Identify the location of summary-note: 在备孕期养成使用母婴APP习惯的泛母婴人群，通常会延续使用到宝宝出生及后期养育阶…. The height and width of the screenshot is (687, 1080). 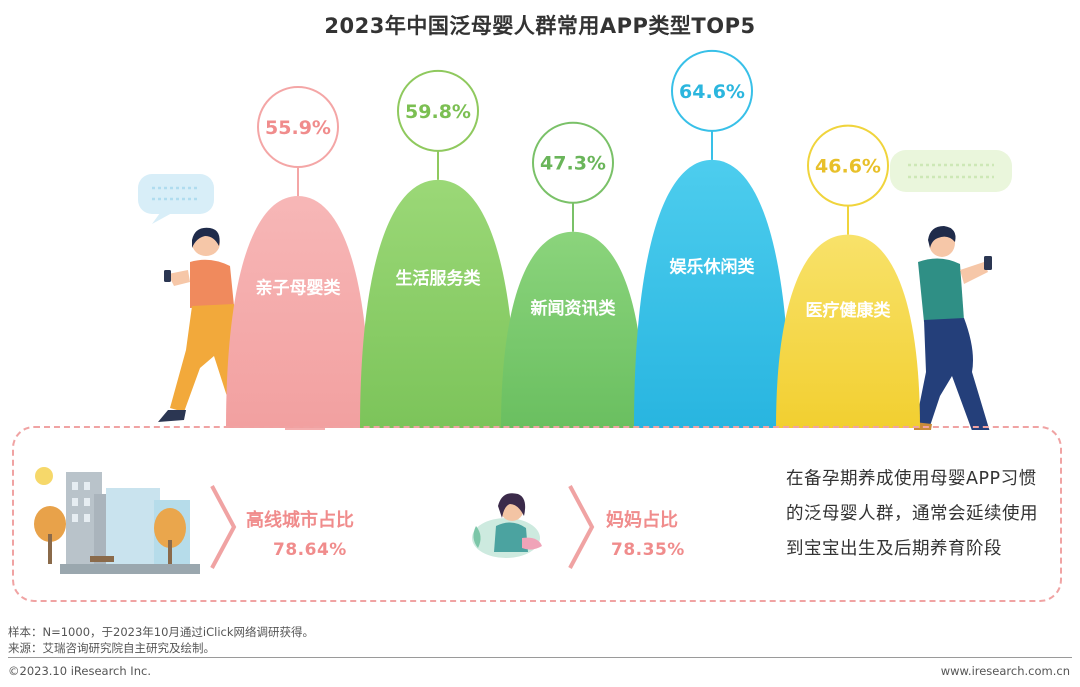
(912, 514).